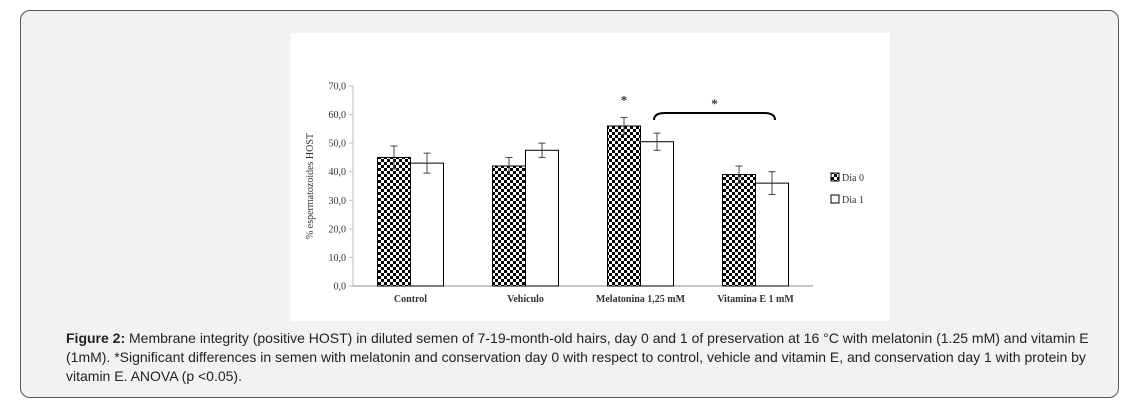  What do you see at coordinates (755, 299) in the screenshot?
I see `x-tick-label: Vitamina E 1 mM` at bounding box center [755, 299].